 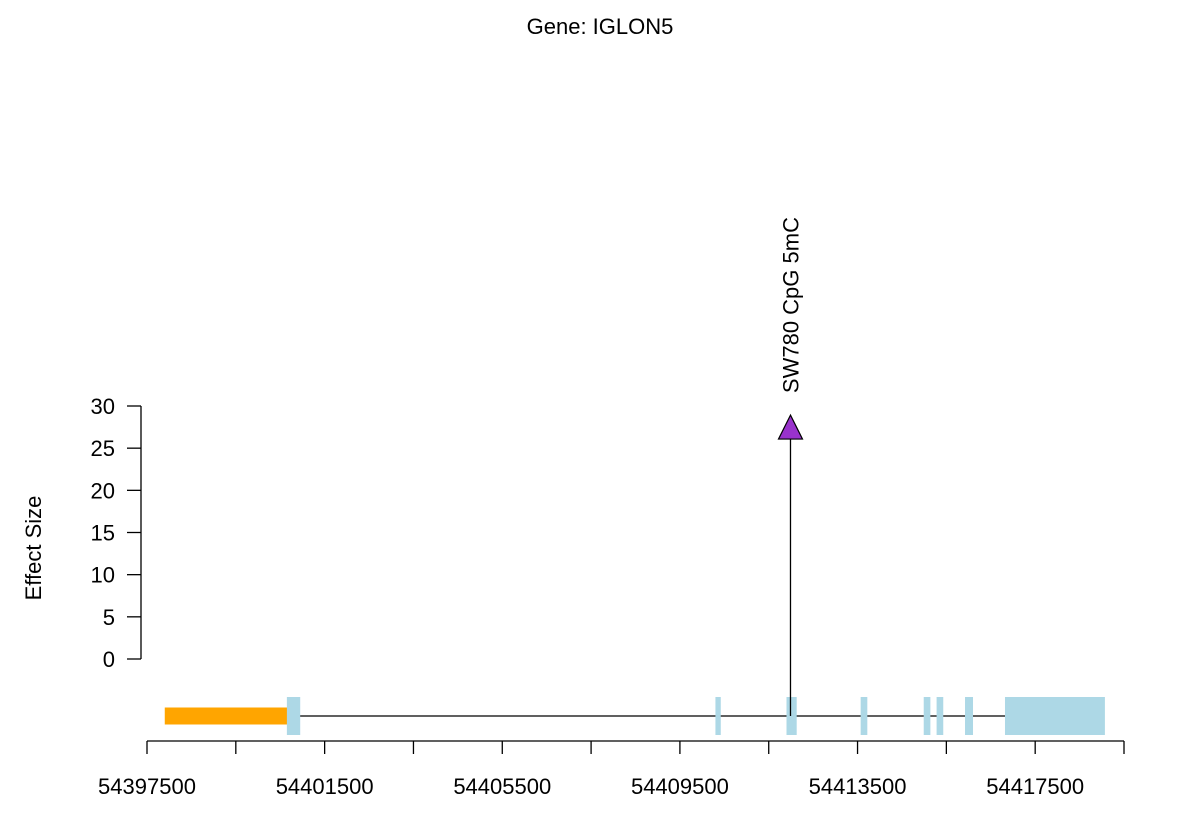 I want to click on point-label: SW780 CpG 5mC, so click(x=790, y=305).